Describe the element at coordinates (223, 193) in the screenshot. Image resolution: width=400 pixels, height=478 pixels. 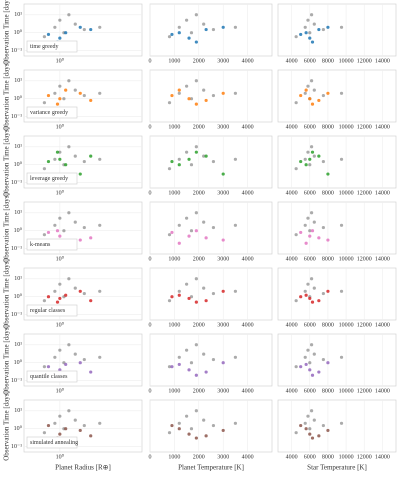
I see `x-tick-label: 3000` at that location.